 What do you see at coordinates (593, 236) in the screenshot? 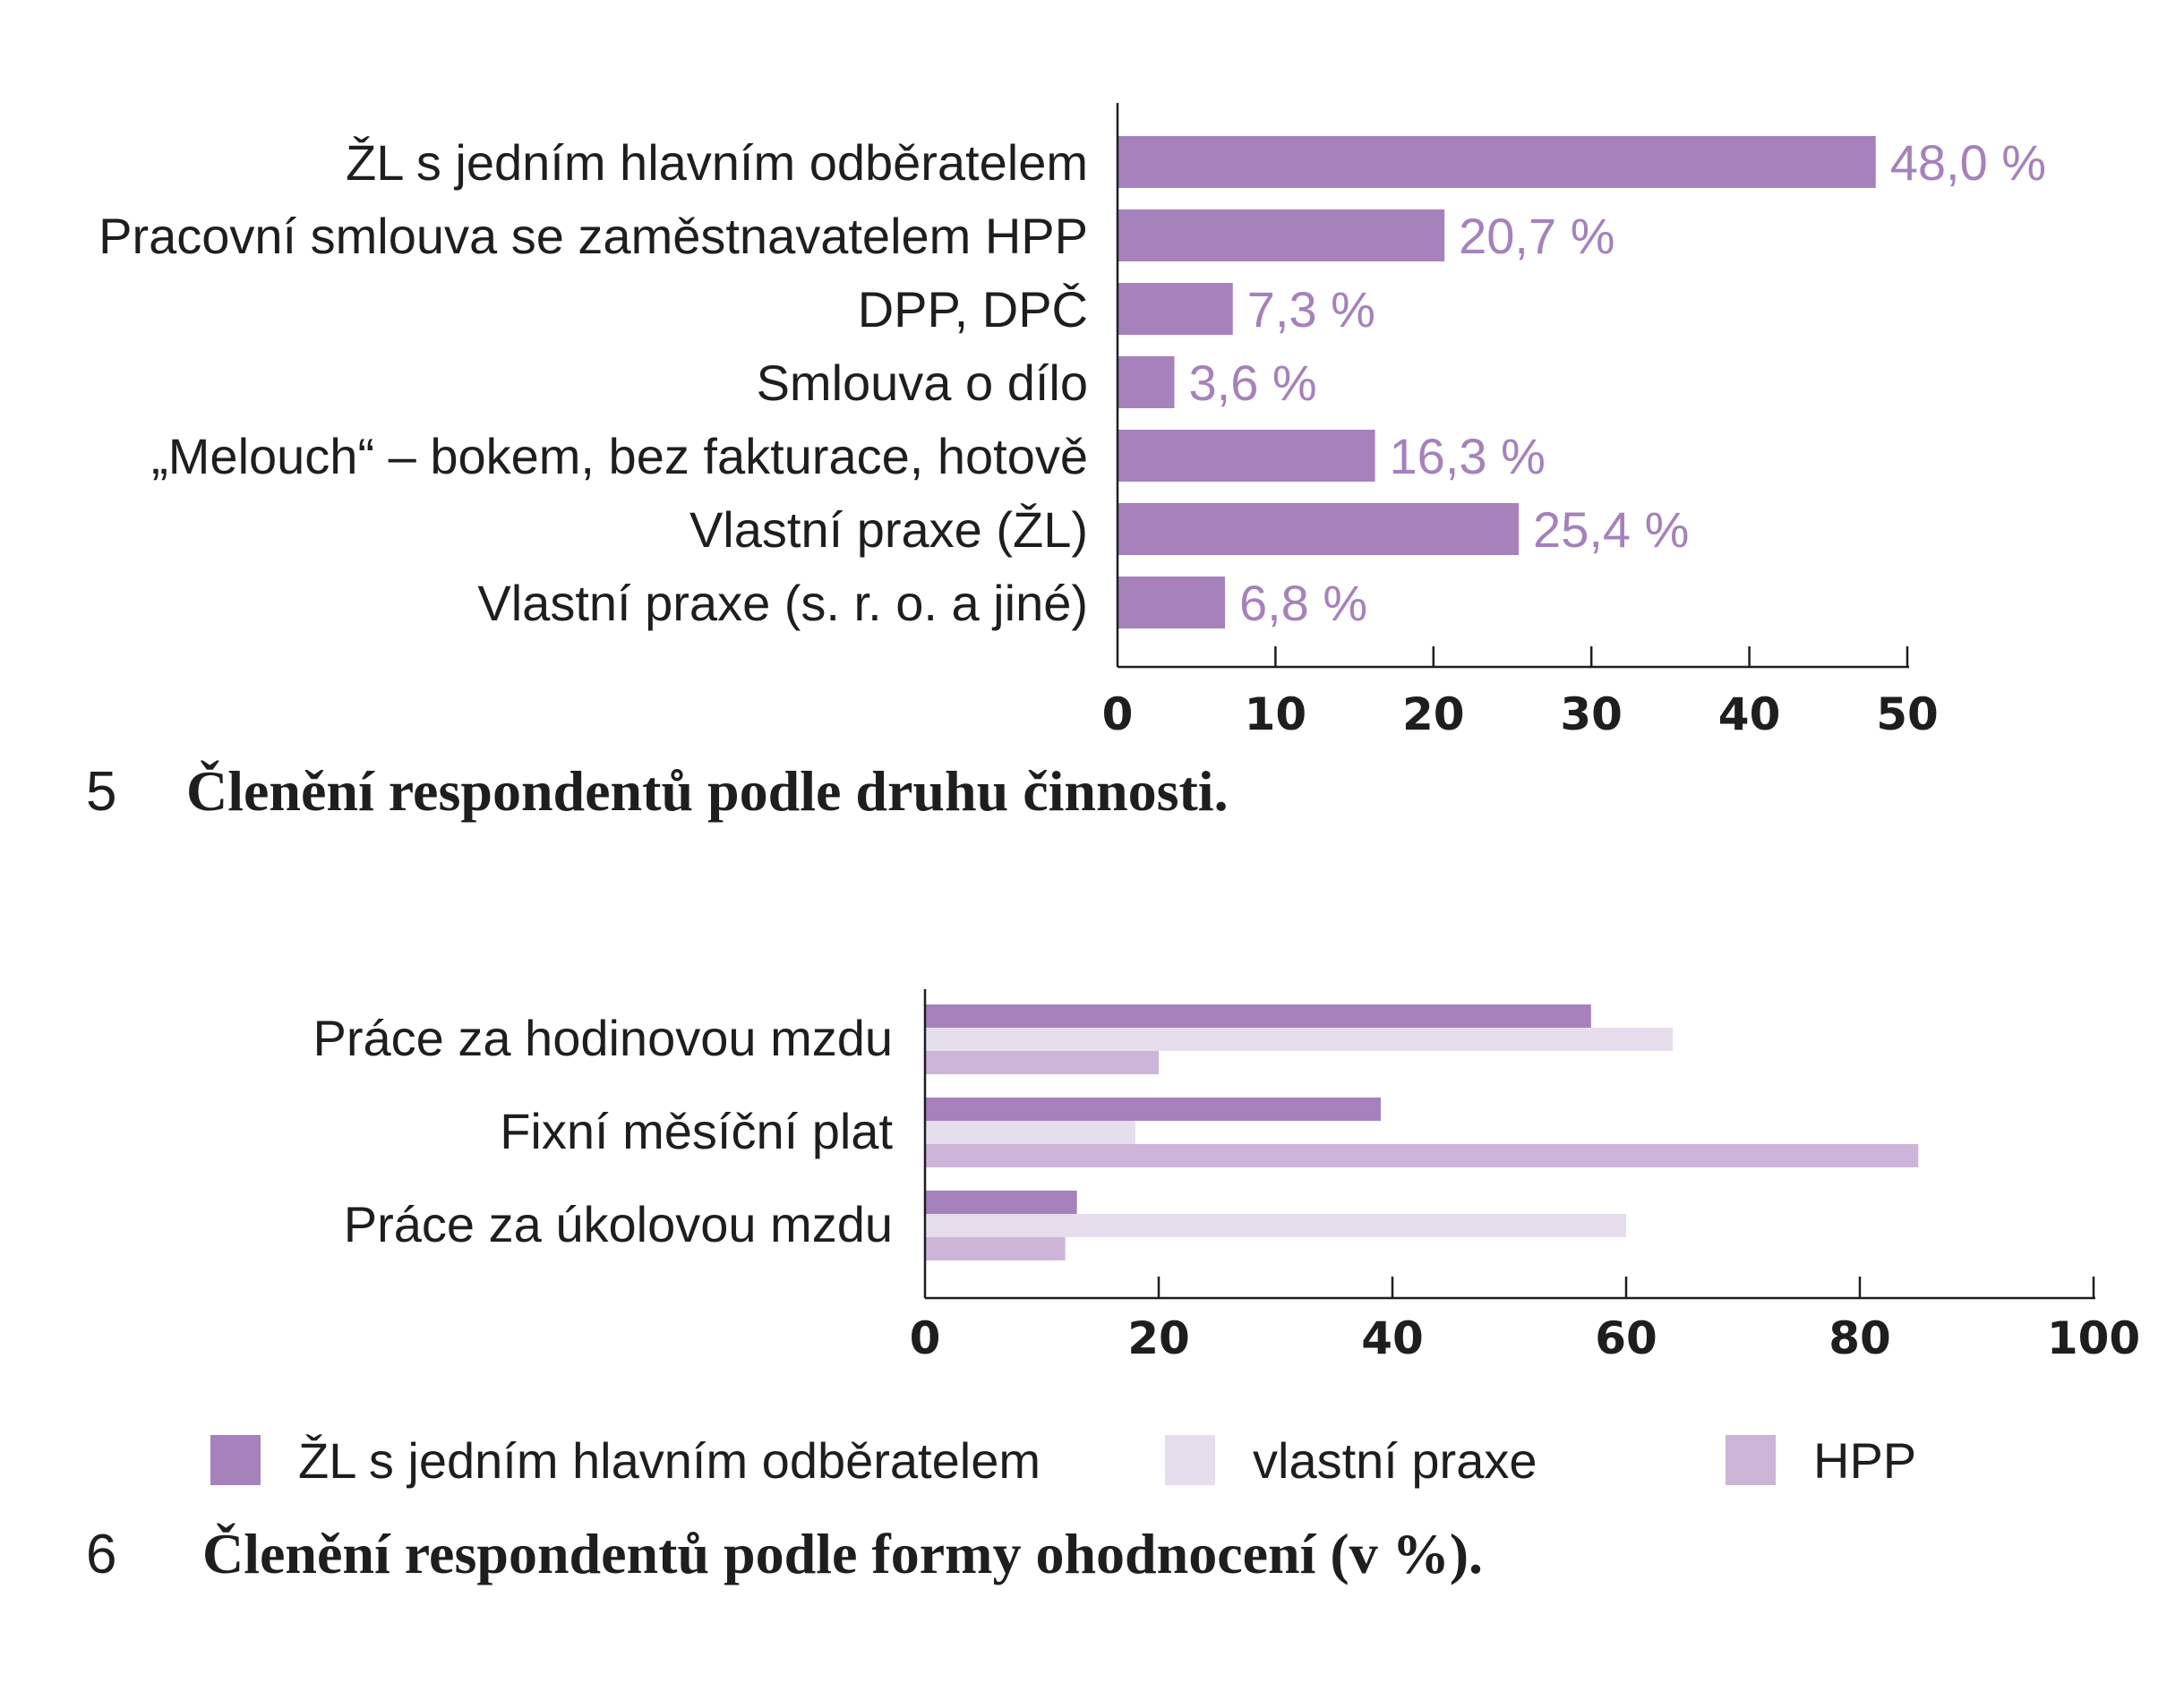
I see `chart1-category-label: Pracovní smlouva se zaměstnavatelem HPP` at bounding box center [593, 236].